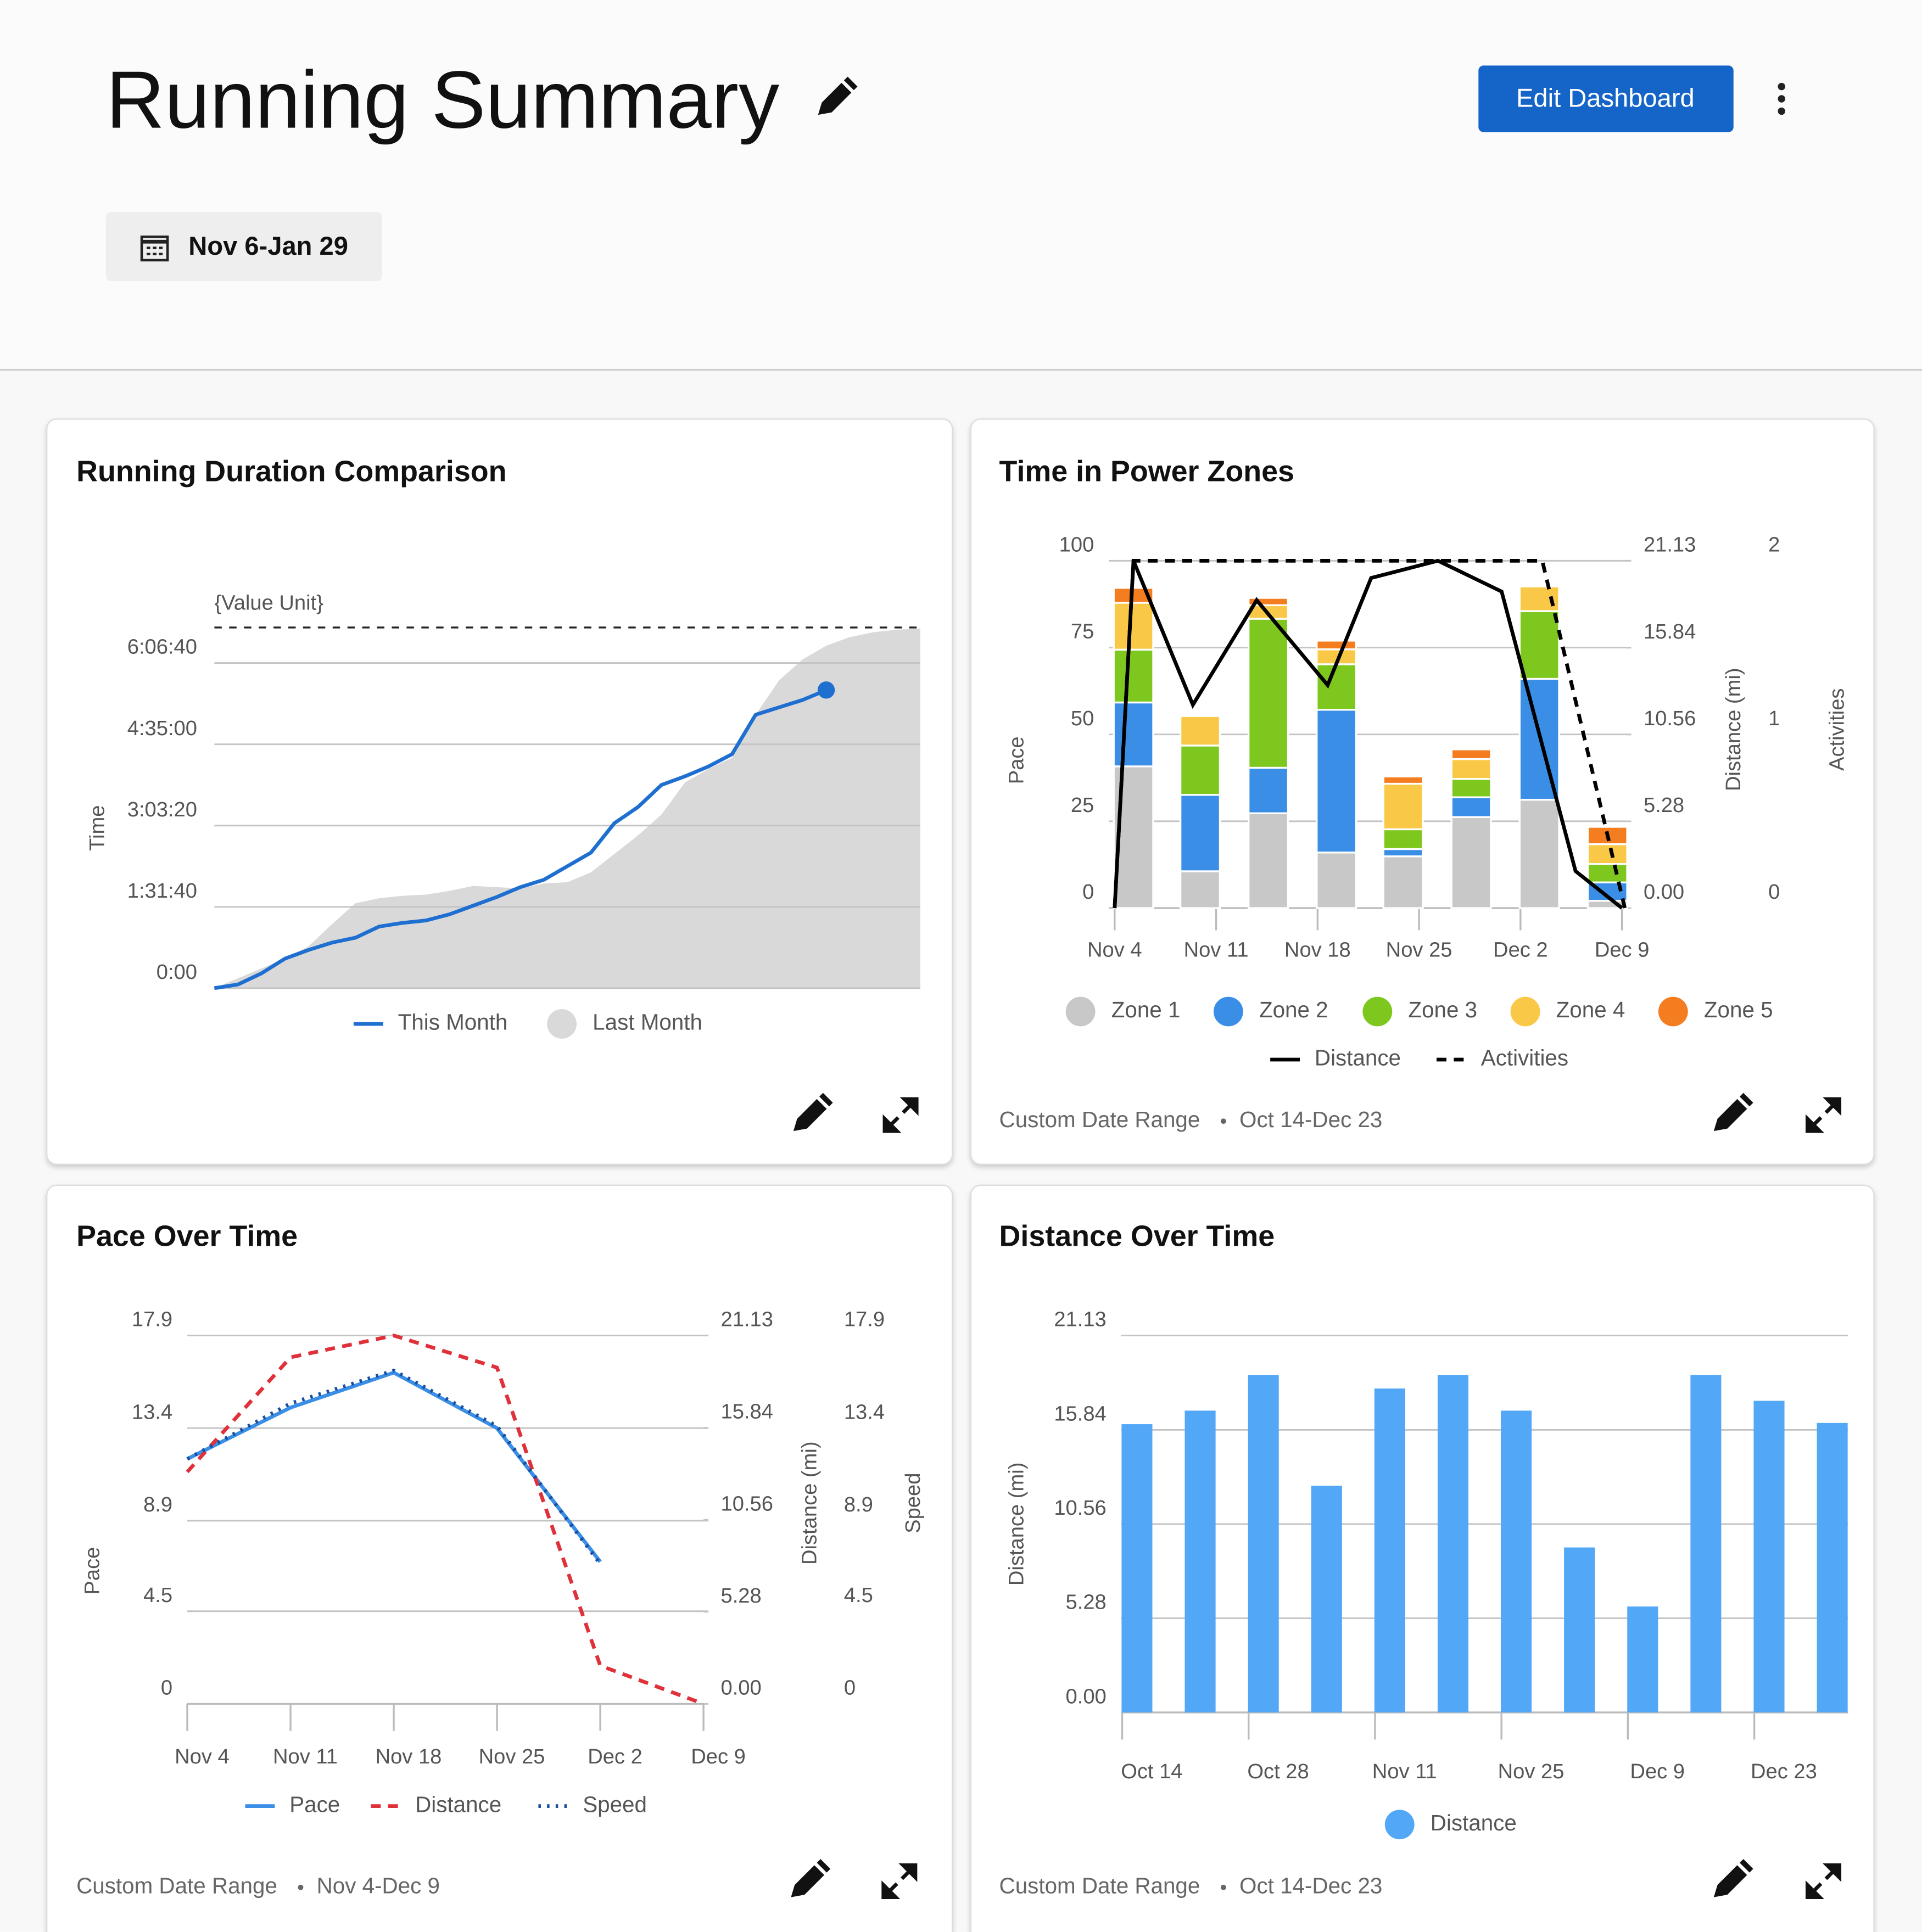  Describe the element at coordinates (858, 1595) in the screenshot. I see `y3-tick-label: 4.5` at that location.